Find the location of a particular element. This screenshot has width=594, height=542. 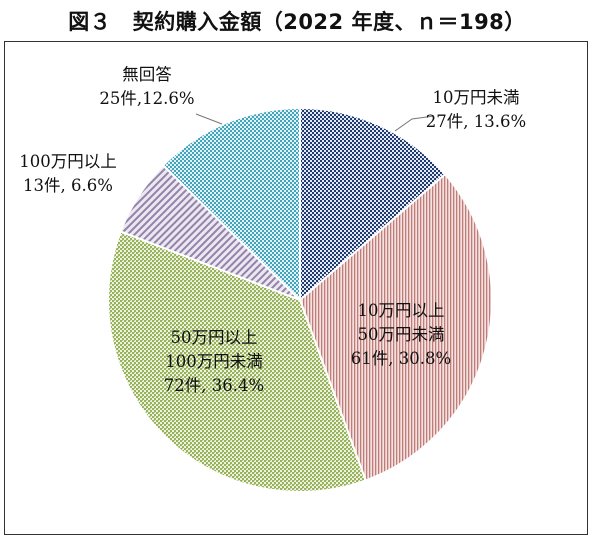

slice-label-1-line-2: 27件, 13.6% is located at coordinates (476, 121).